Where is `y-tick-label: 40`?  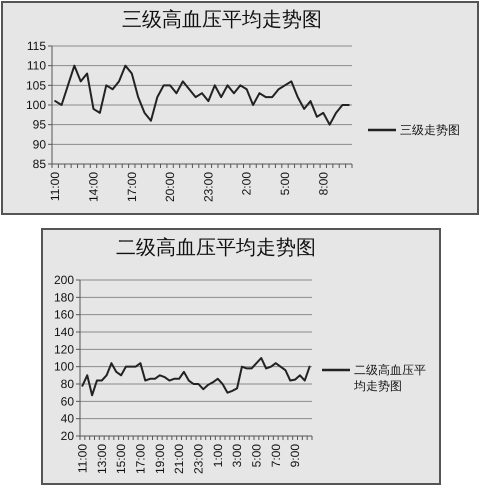 y-tick-label: 40 is located at coordinates (67, 419).